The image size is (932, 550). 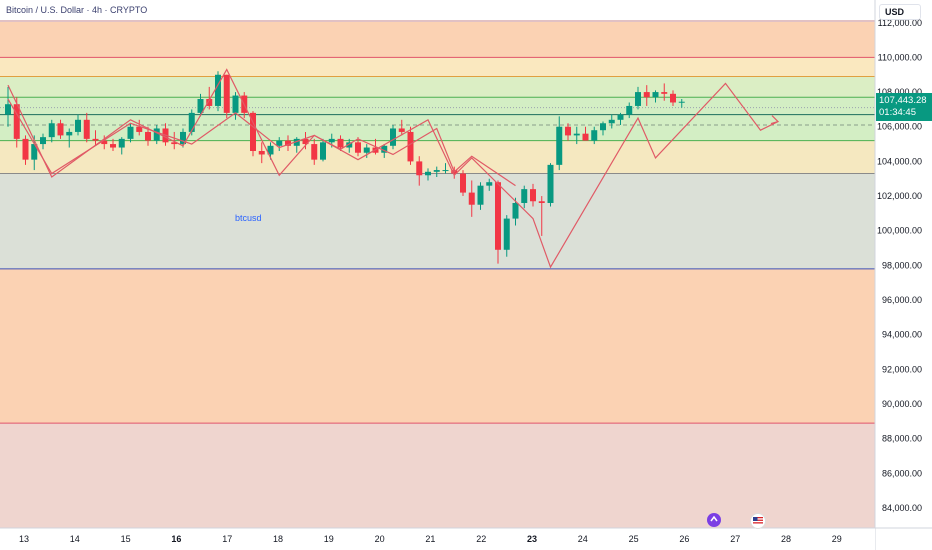 What do you see at coordinates (900, 12) in the screenshot?
I see `currency-button: USD` at bounding box center [900, 12].